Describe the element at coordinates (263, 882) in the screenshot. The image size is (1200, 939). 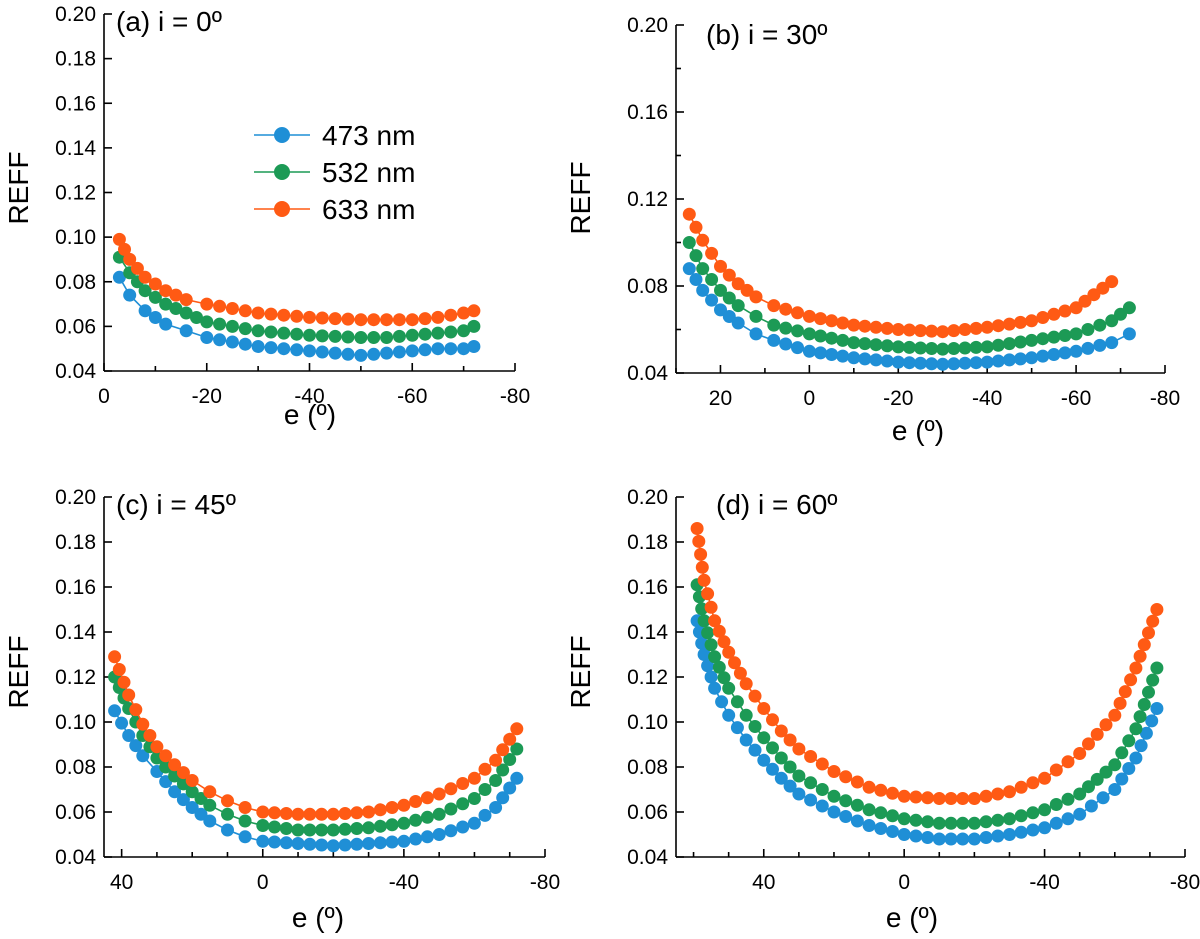
I see `panel-c-x-tick-label: 0` at that location.